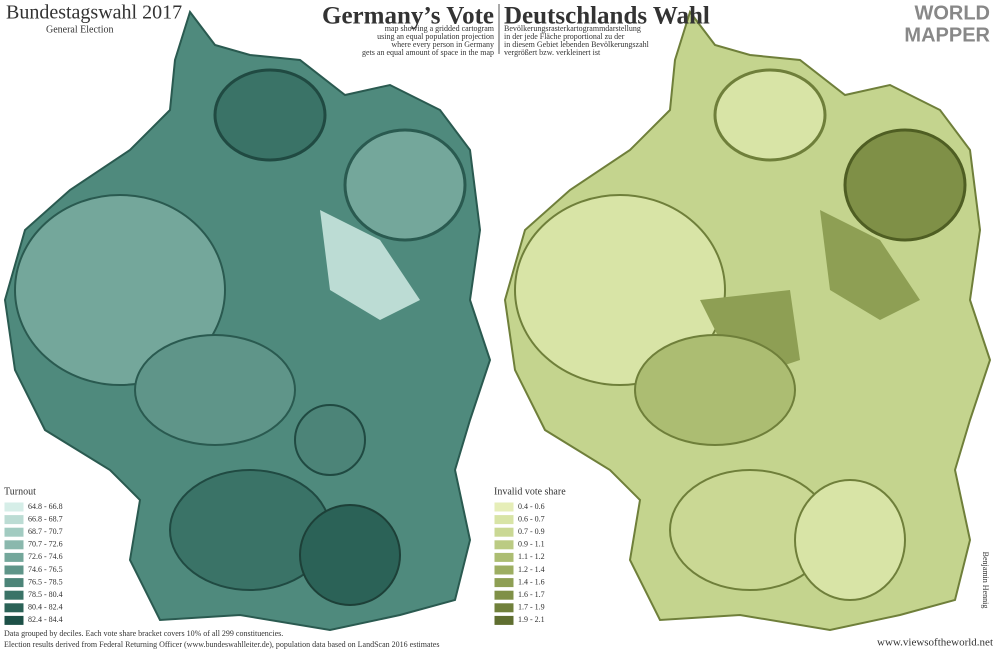  I want to click on title-en: Germany’s Vote, so click(408, 16).